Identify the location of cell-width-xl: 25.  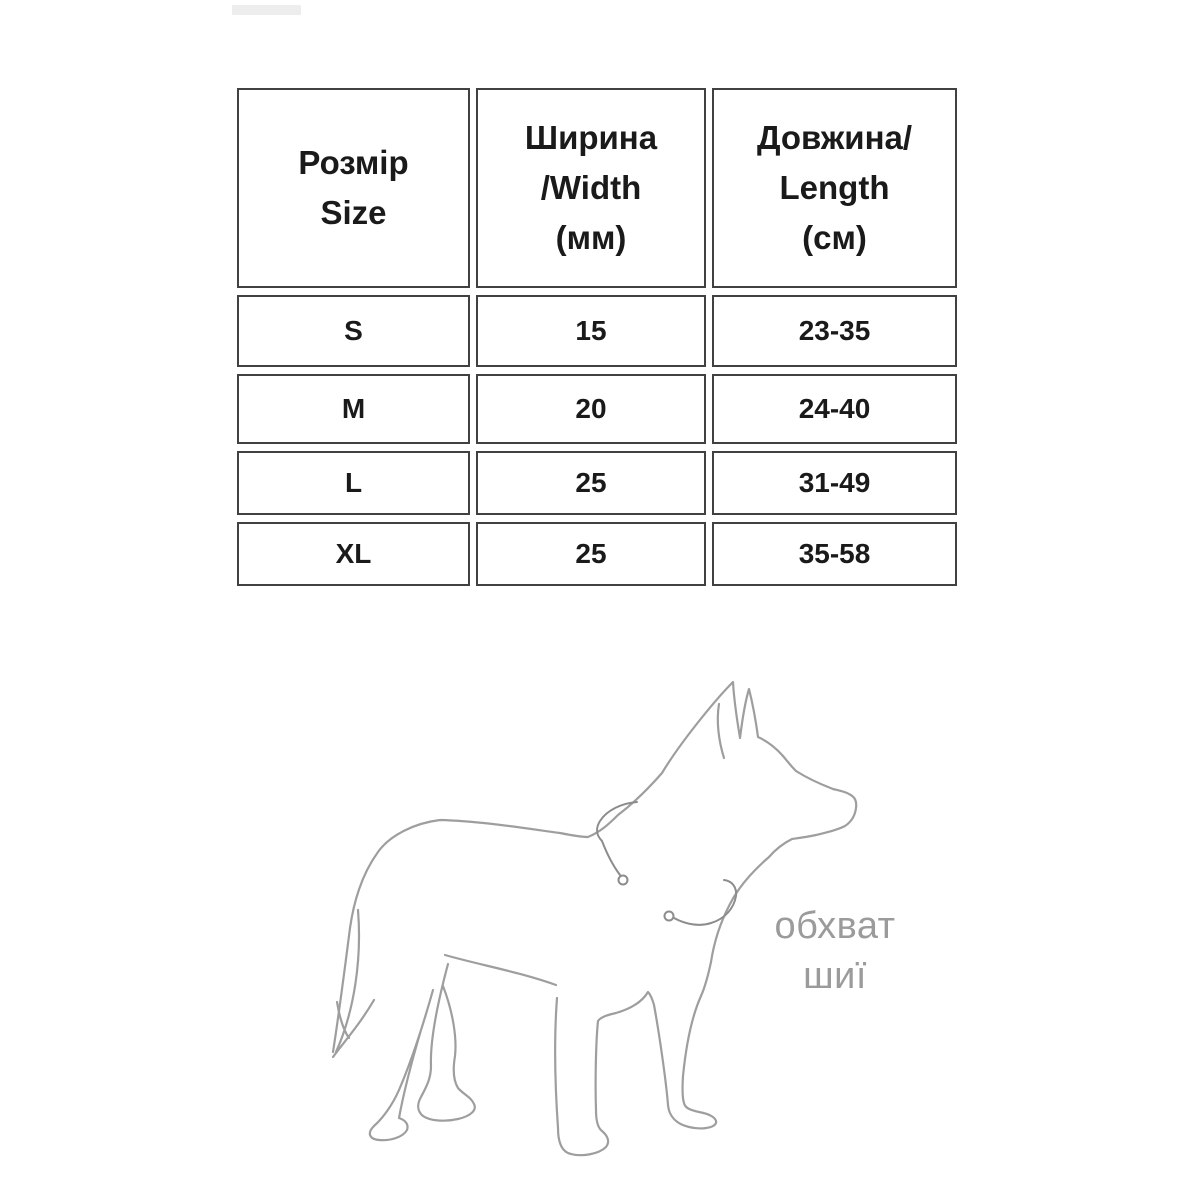
(591, 554).